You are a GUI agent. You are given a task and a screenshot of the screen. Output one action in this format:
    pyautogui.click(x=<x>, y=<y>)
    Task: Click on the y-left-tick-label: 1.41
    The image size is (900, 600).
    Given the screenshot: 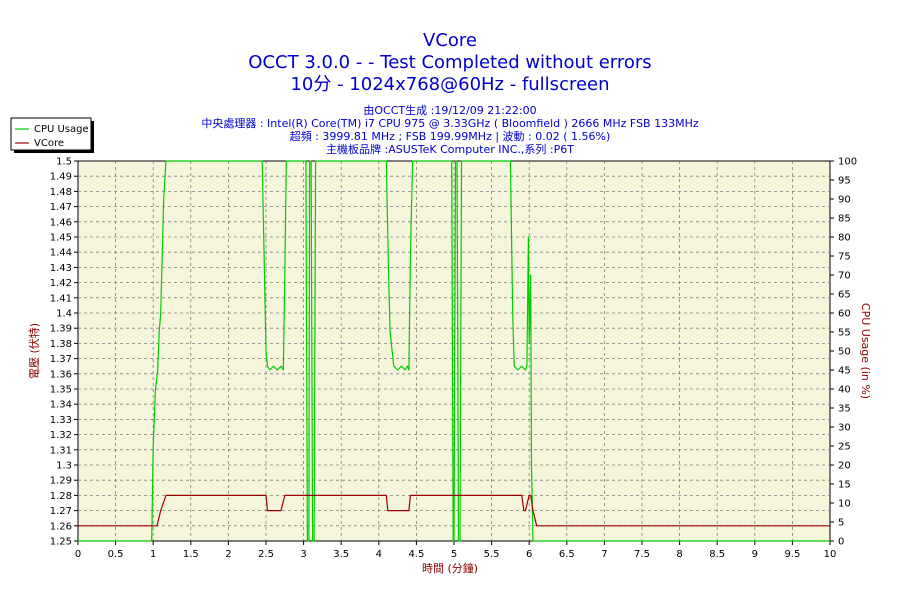 What is the action you would take?
    pyautogui.click(x=61, y=298)
    